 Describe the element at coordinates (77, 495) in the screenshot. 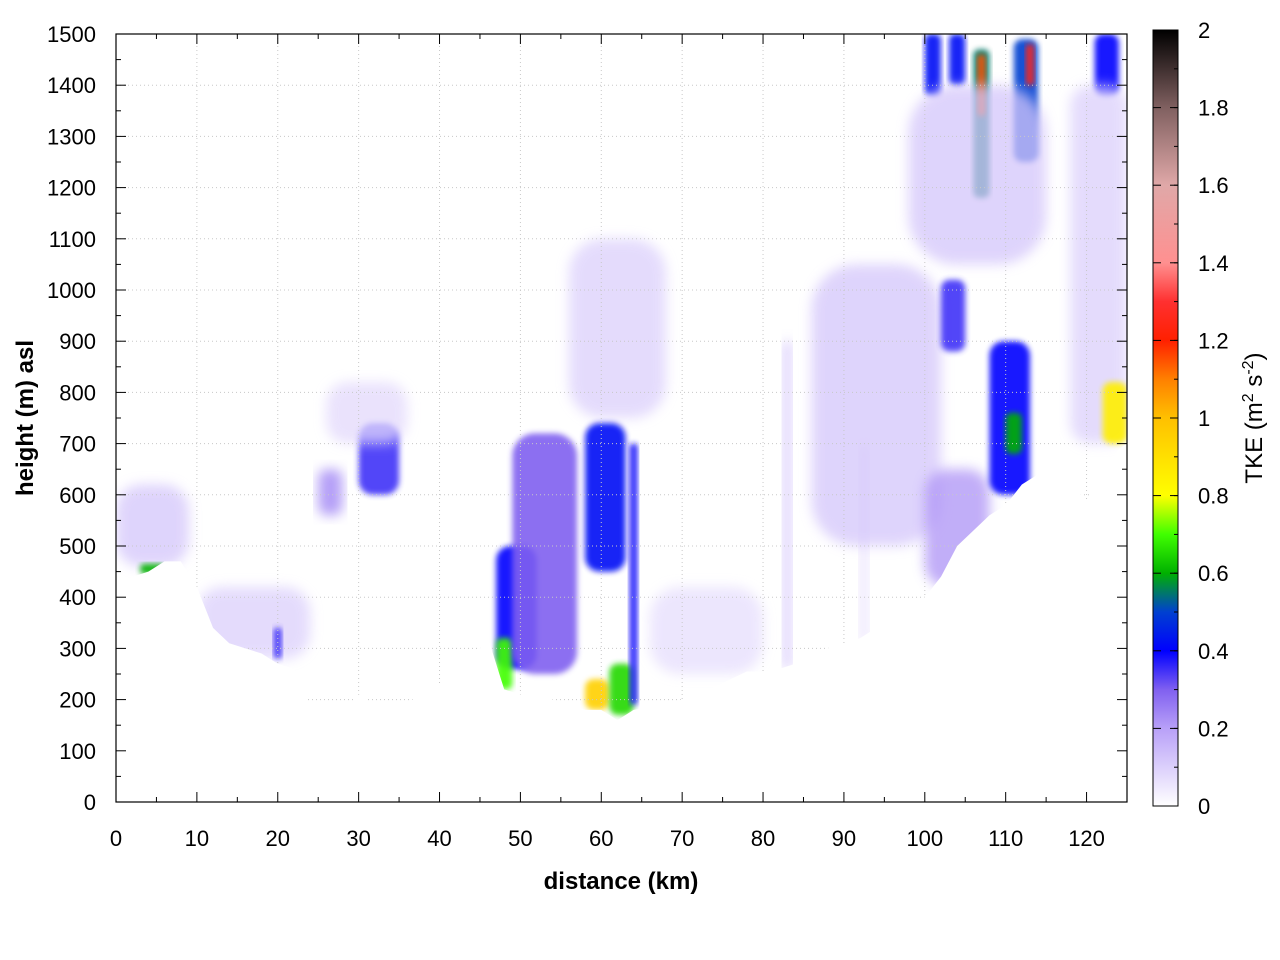

I see `y-tick-label: 600` at that location.